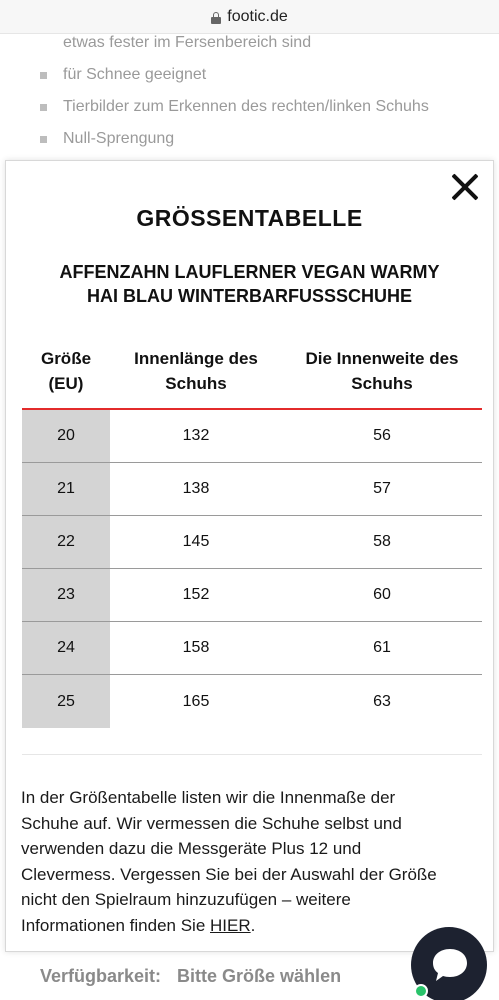 The image size is (499, 1000). I want to click on availability-value: Bitte Größe wählen, so click(259, 976).